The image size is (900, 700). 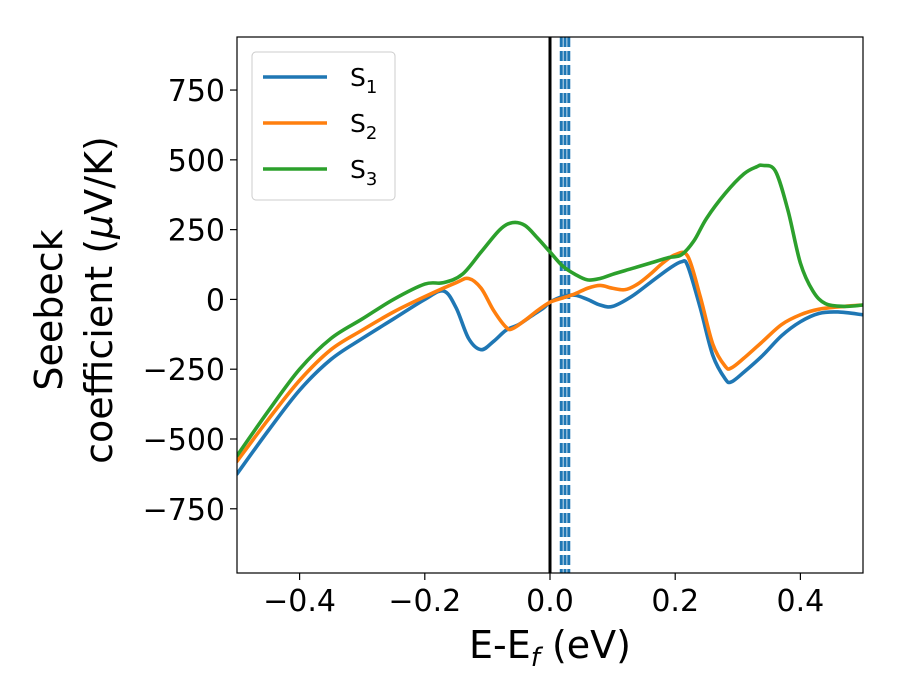 What do you see at coordinates (196, 231) in the screenshot?
I see `y-tick-label: 250` at bounding box center [196, 231].